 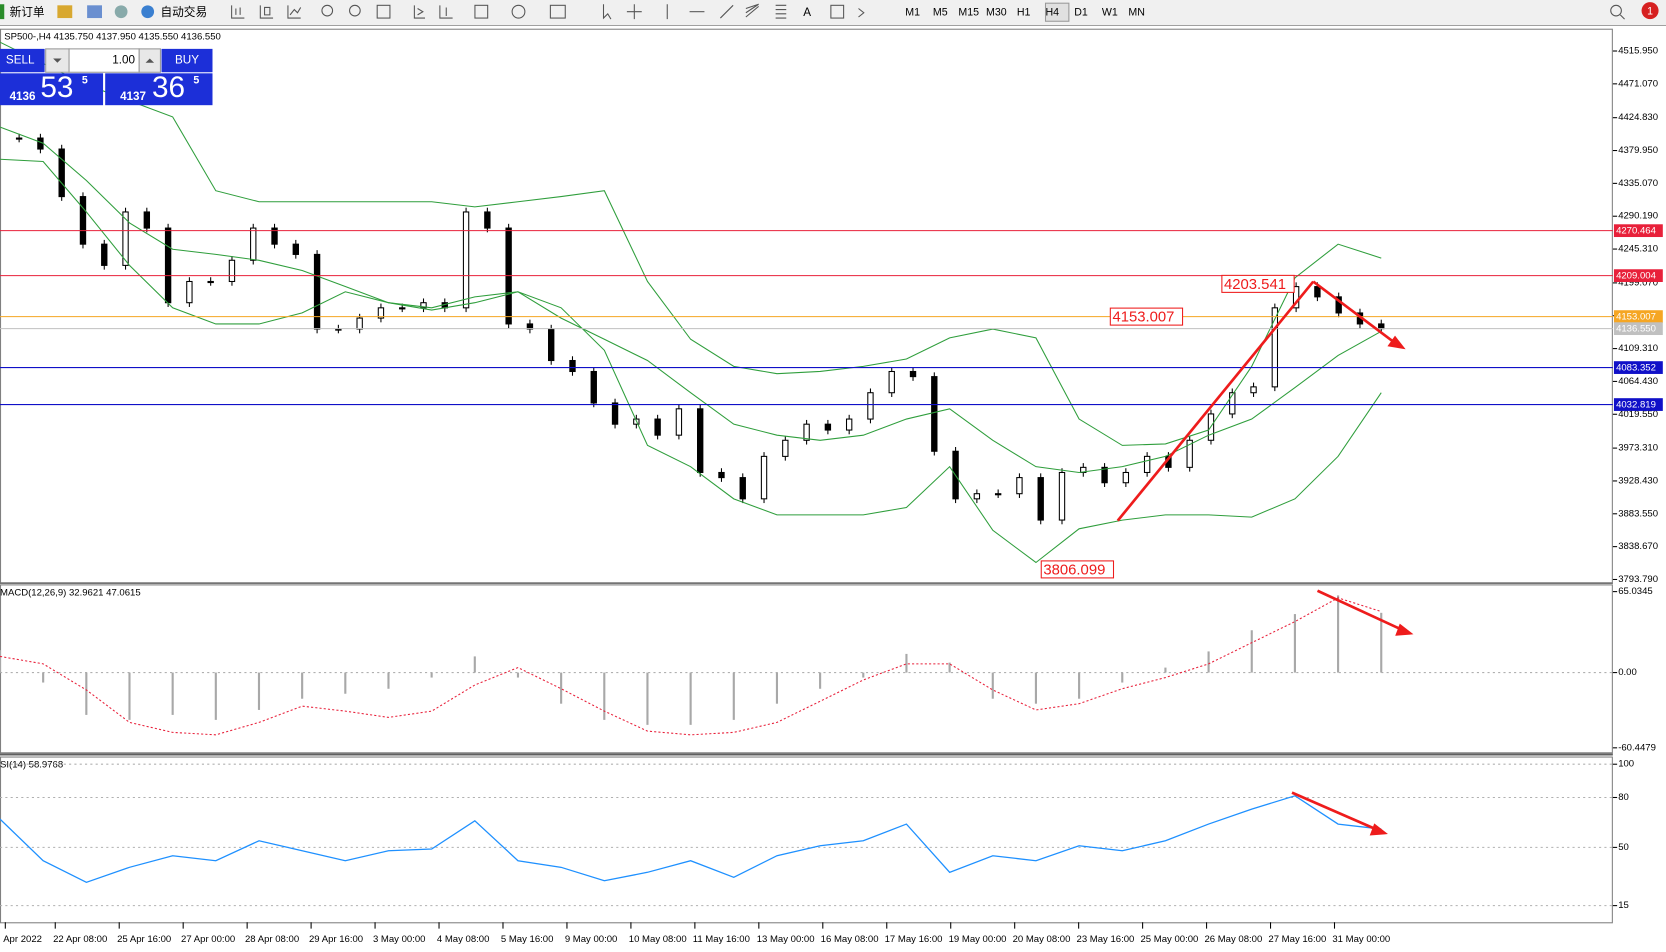 What do you see at coordinates (807, 12) in the screenshot?
I see `text-tool: A` at bounding box center [807, 12].